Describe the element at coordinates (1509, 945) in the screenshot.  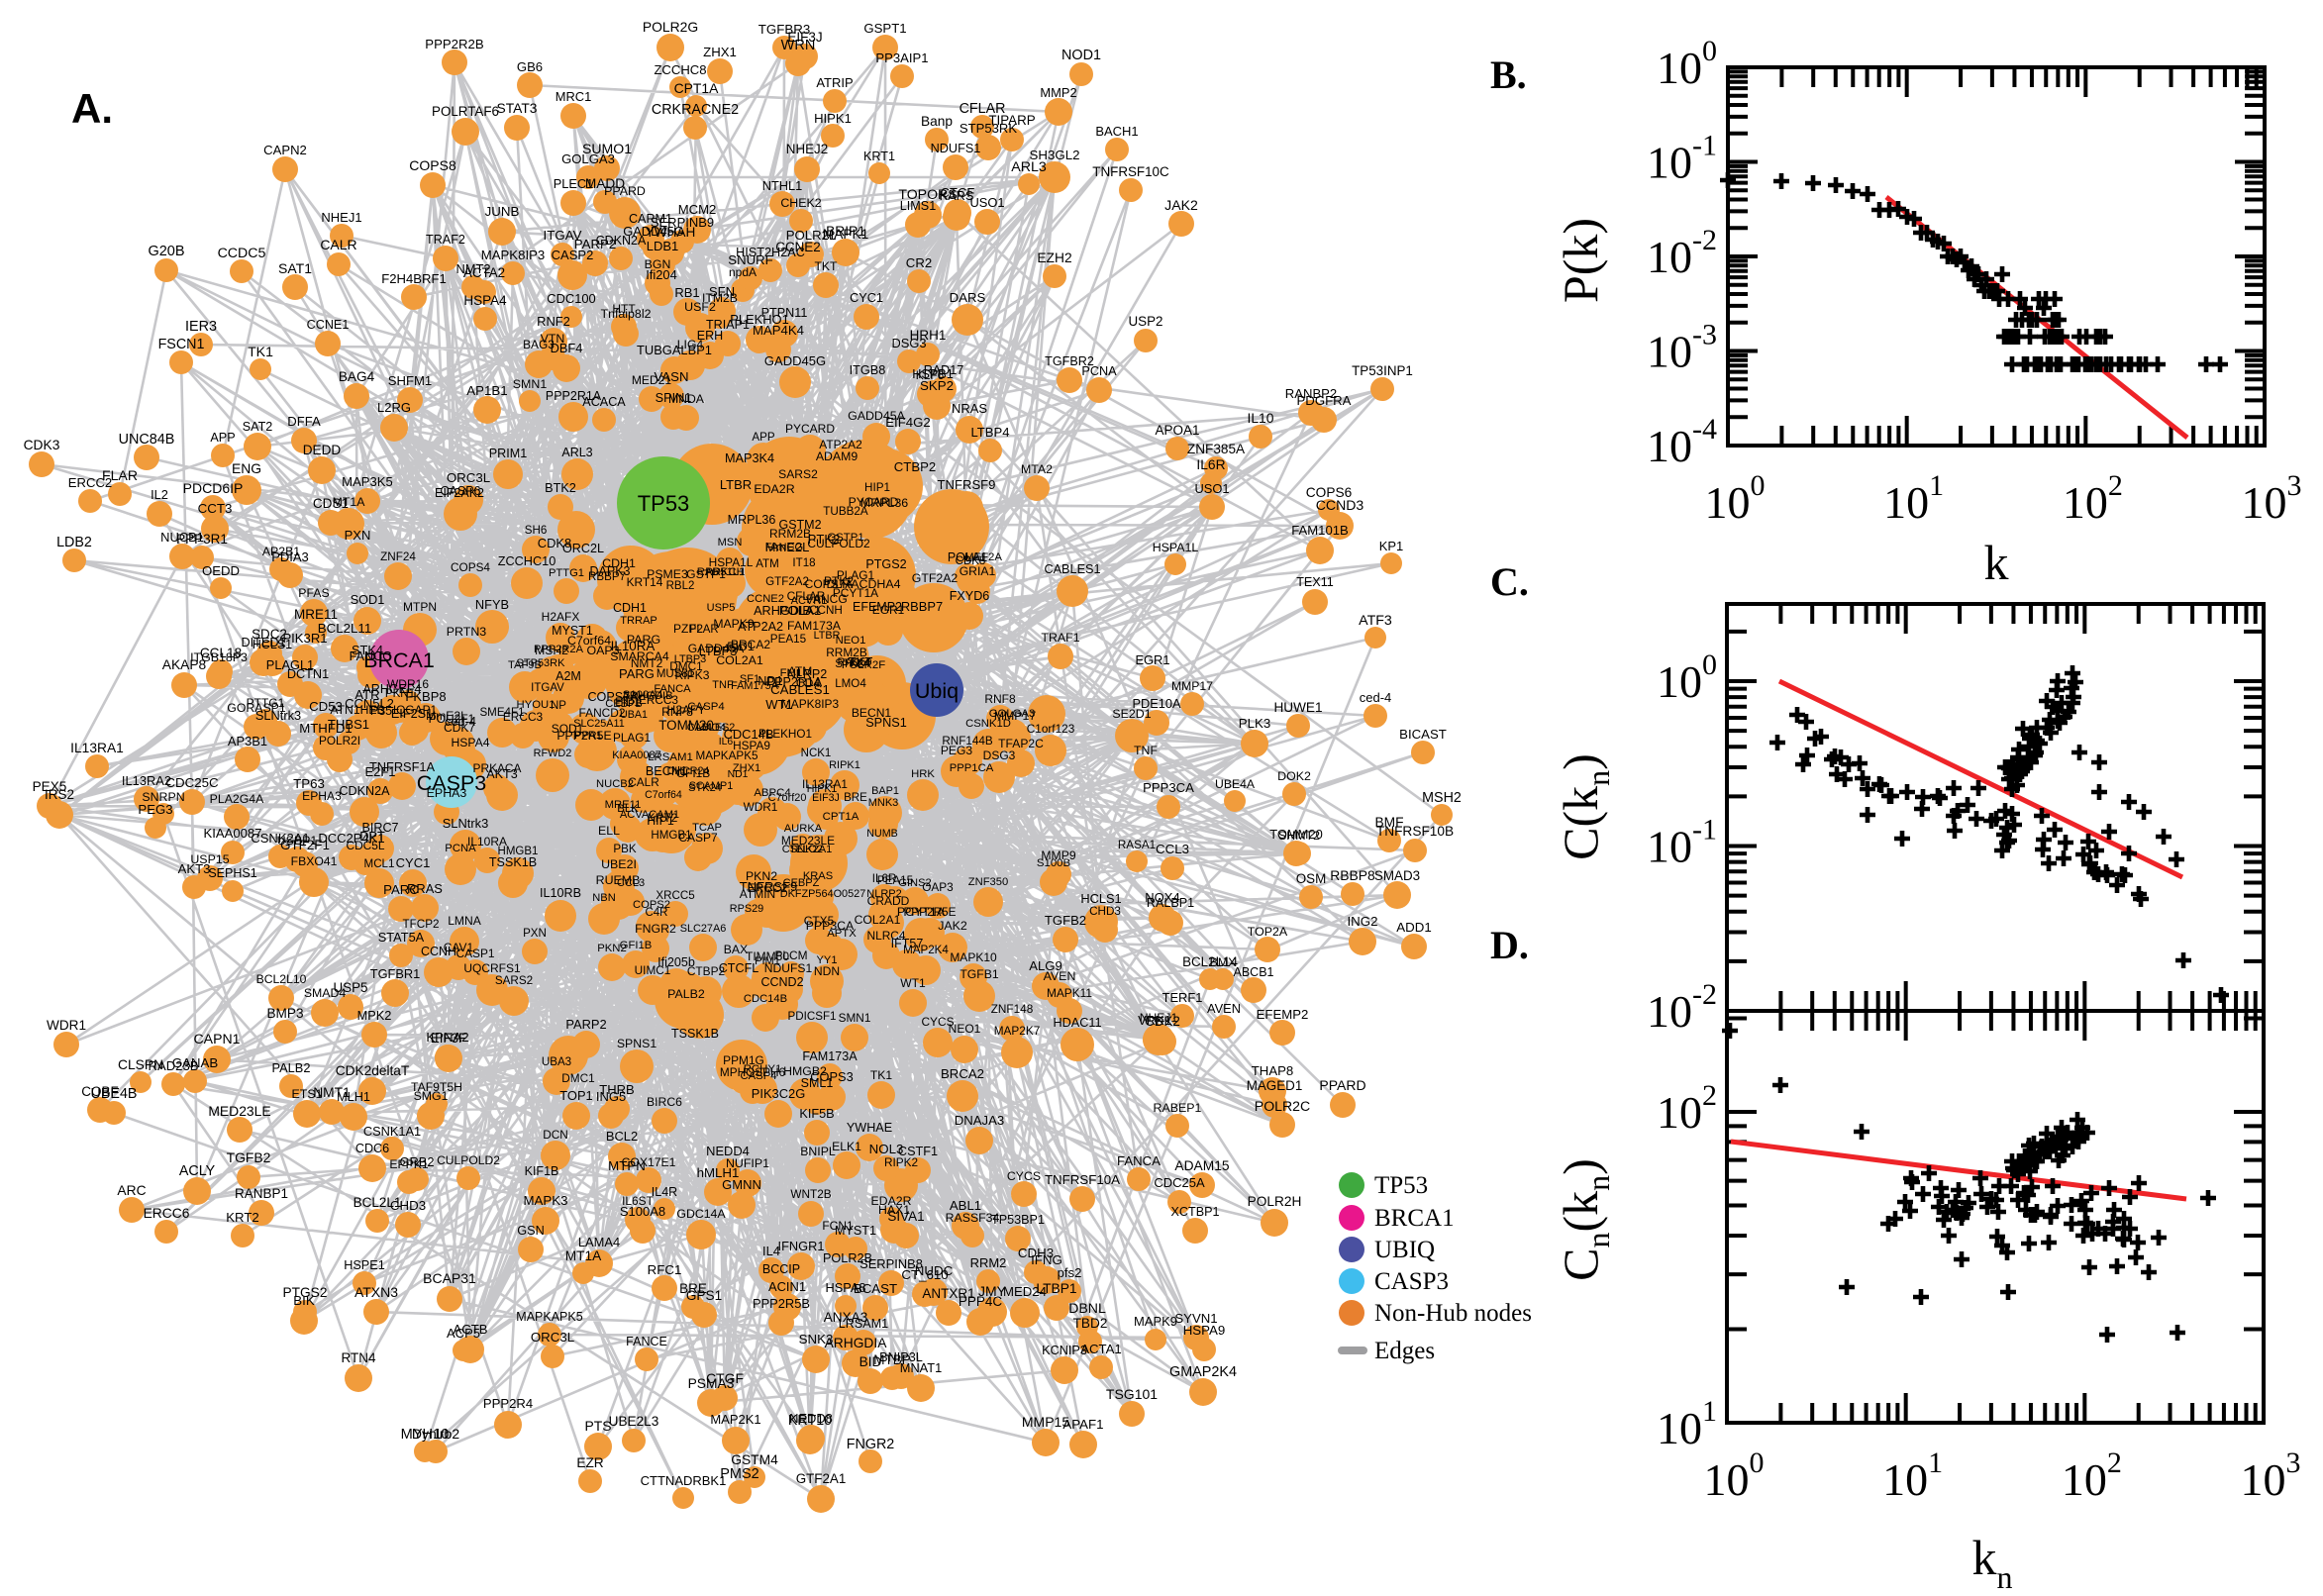
I see `svg-text: D.` at that location.